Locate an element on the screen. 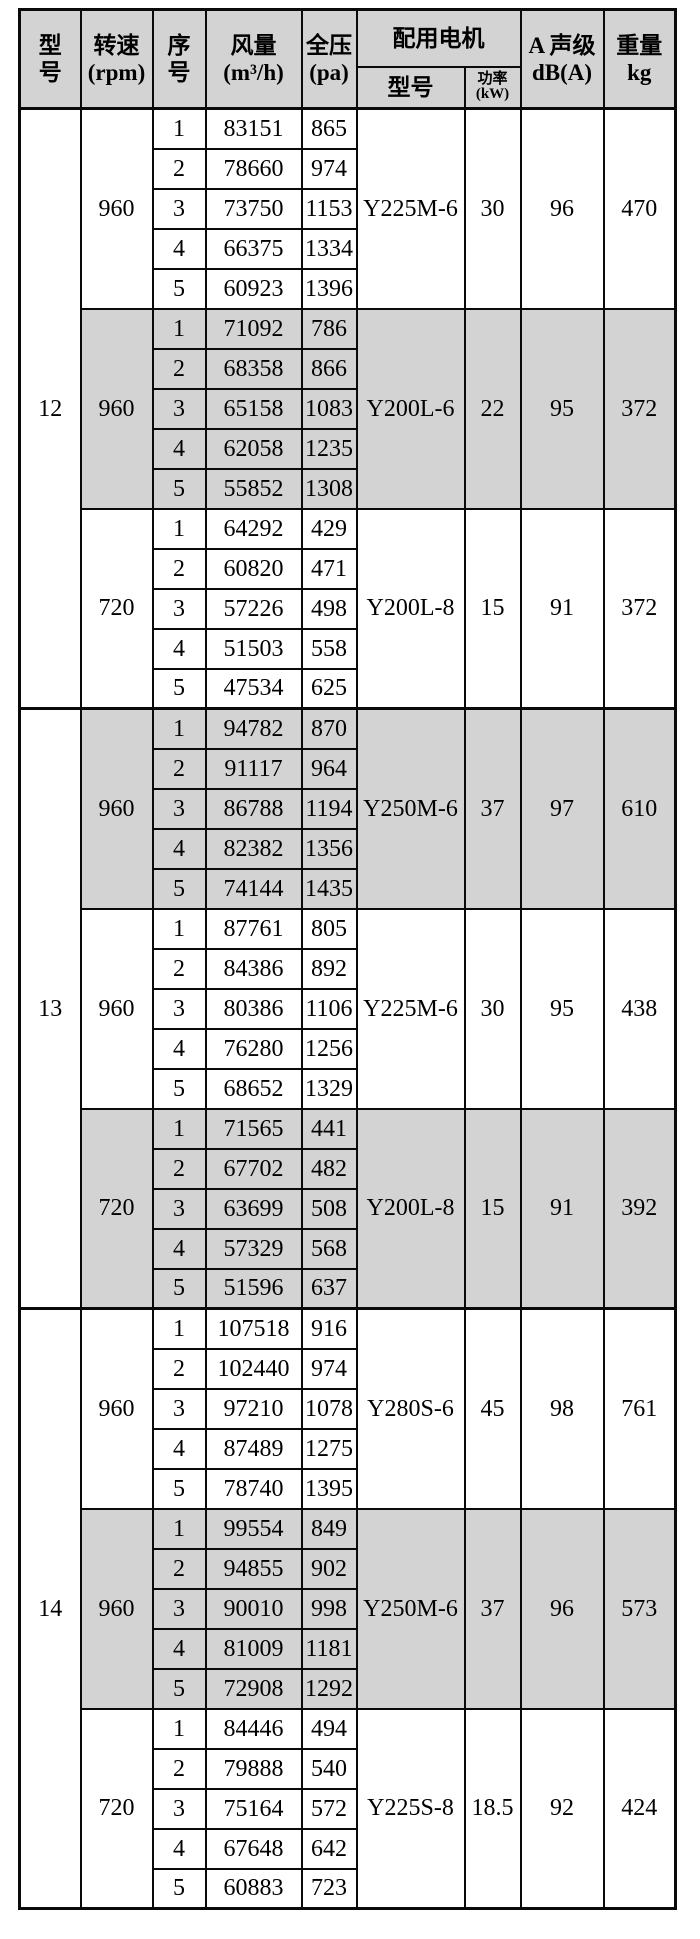  flow-cell: 90010 is located at coordinates (253, 1608).